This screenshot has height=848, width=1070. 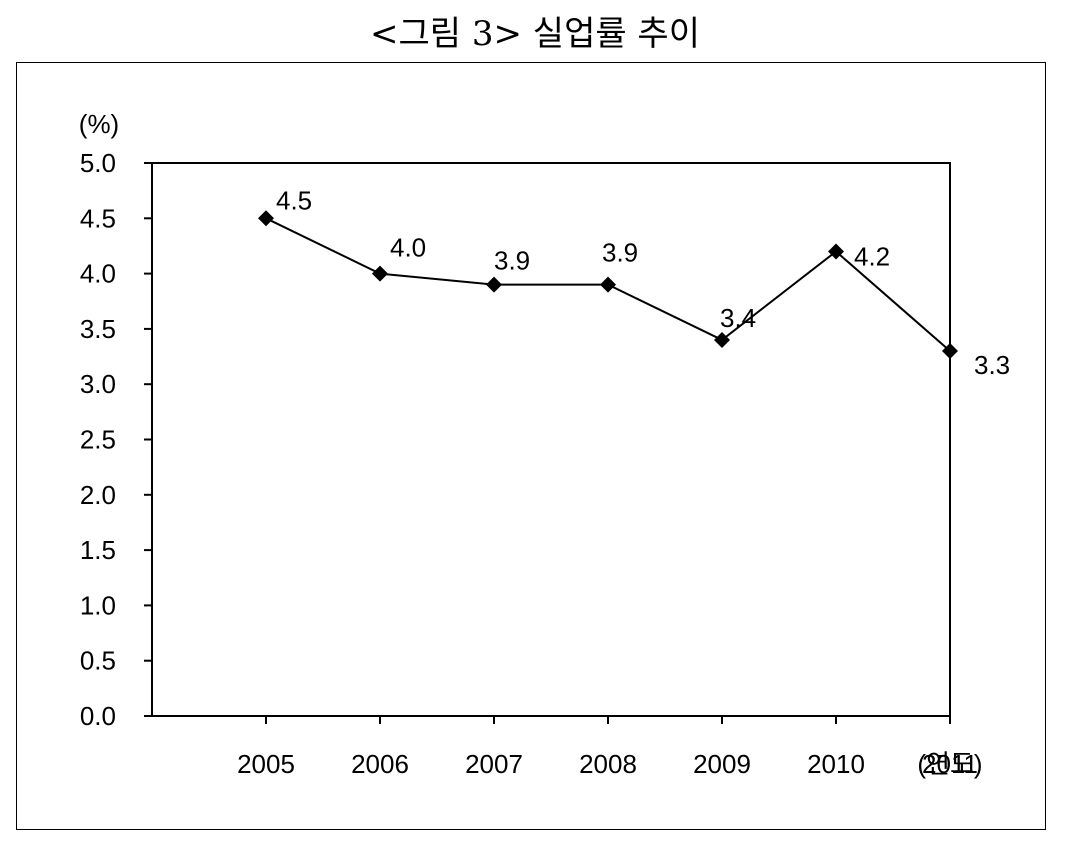 I want to click on data-value-label: 3.3, so click(x=992, y=365).